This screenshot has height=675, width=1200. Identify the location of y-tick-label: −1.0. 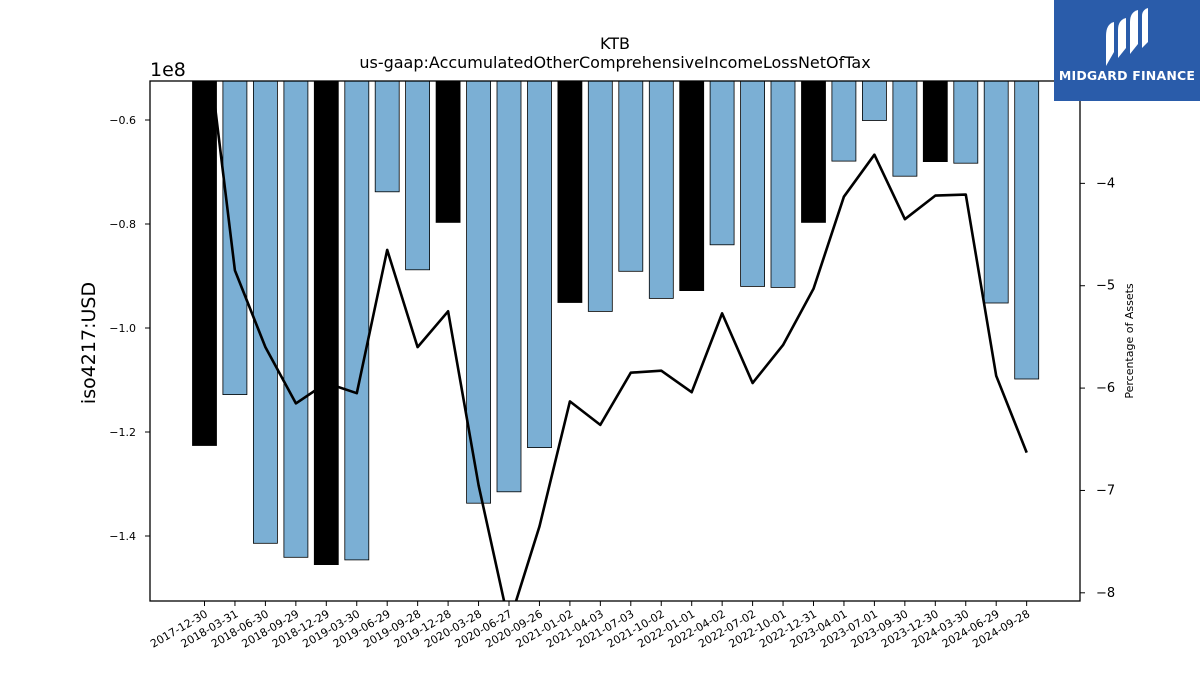
(122, 328).